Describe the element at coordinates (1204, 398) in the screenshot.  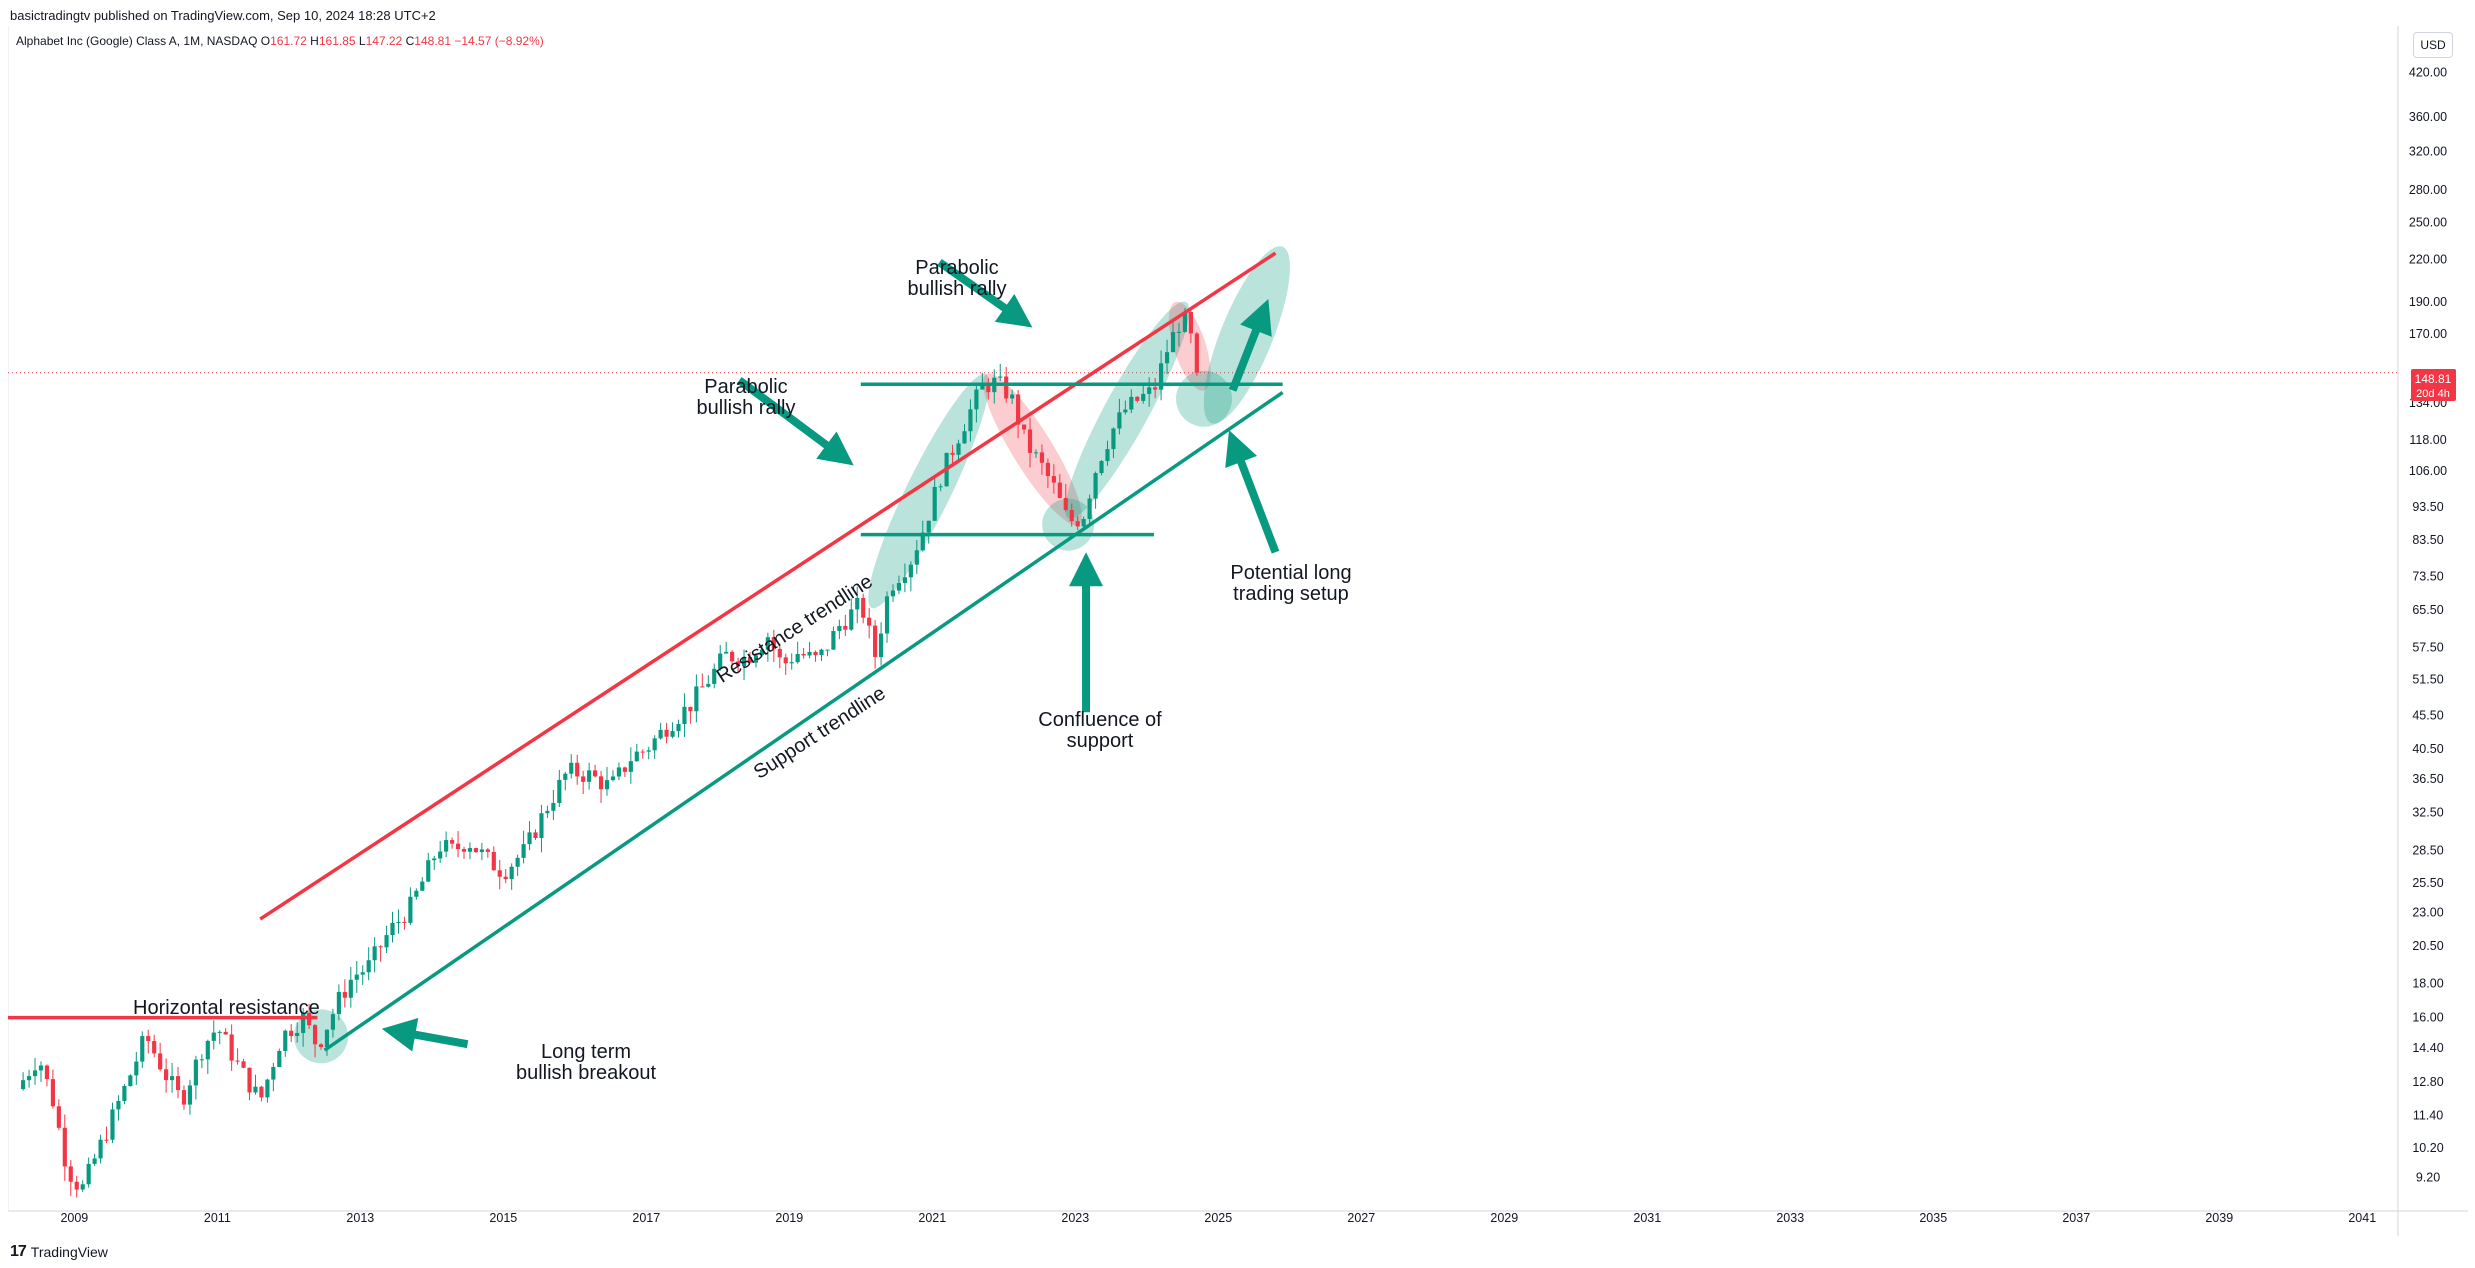
I see `setup-highlight` at that location.